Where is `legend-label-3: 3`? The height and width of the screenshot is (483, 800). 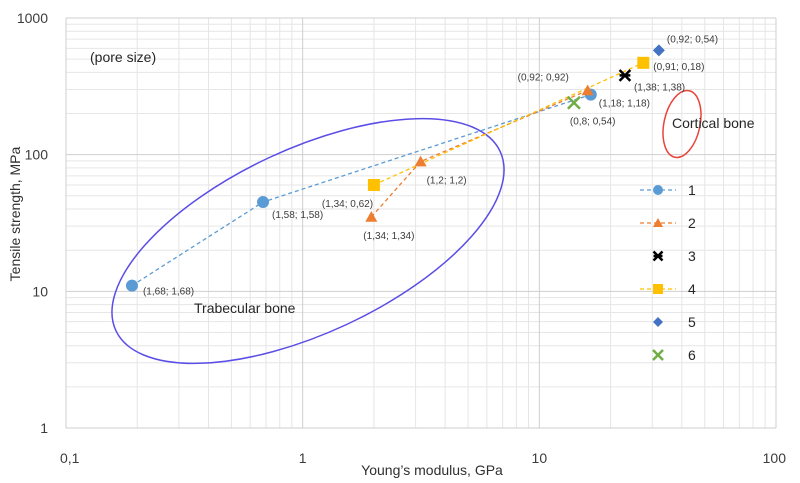
legend-label-3: 3 is located at coordinates (692, 256).